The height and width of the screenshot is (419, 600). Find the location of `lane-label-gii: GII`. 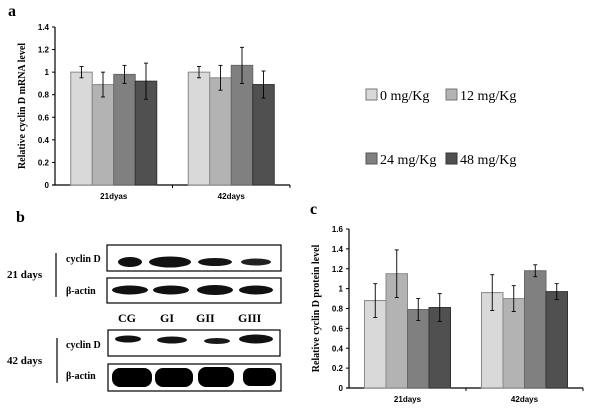

lane-label-gii: GII is located at coordinates (205, 318).